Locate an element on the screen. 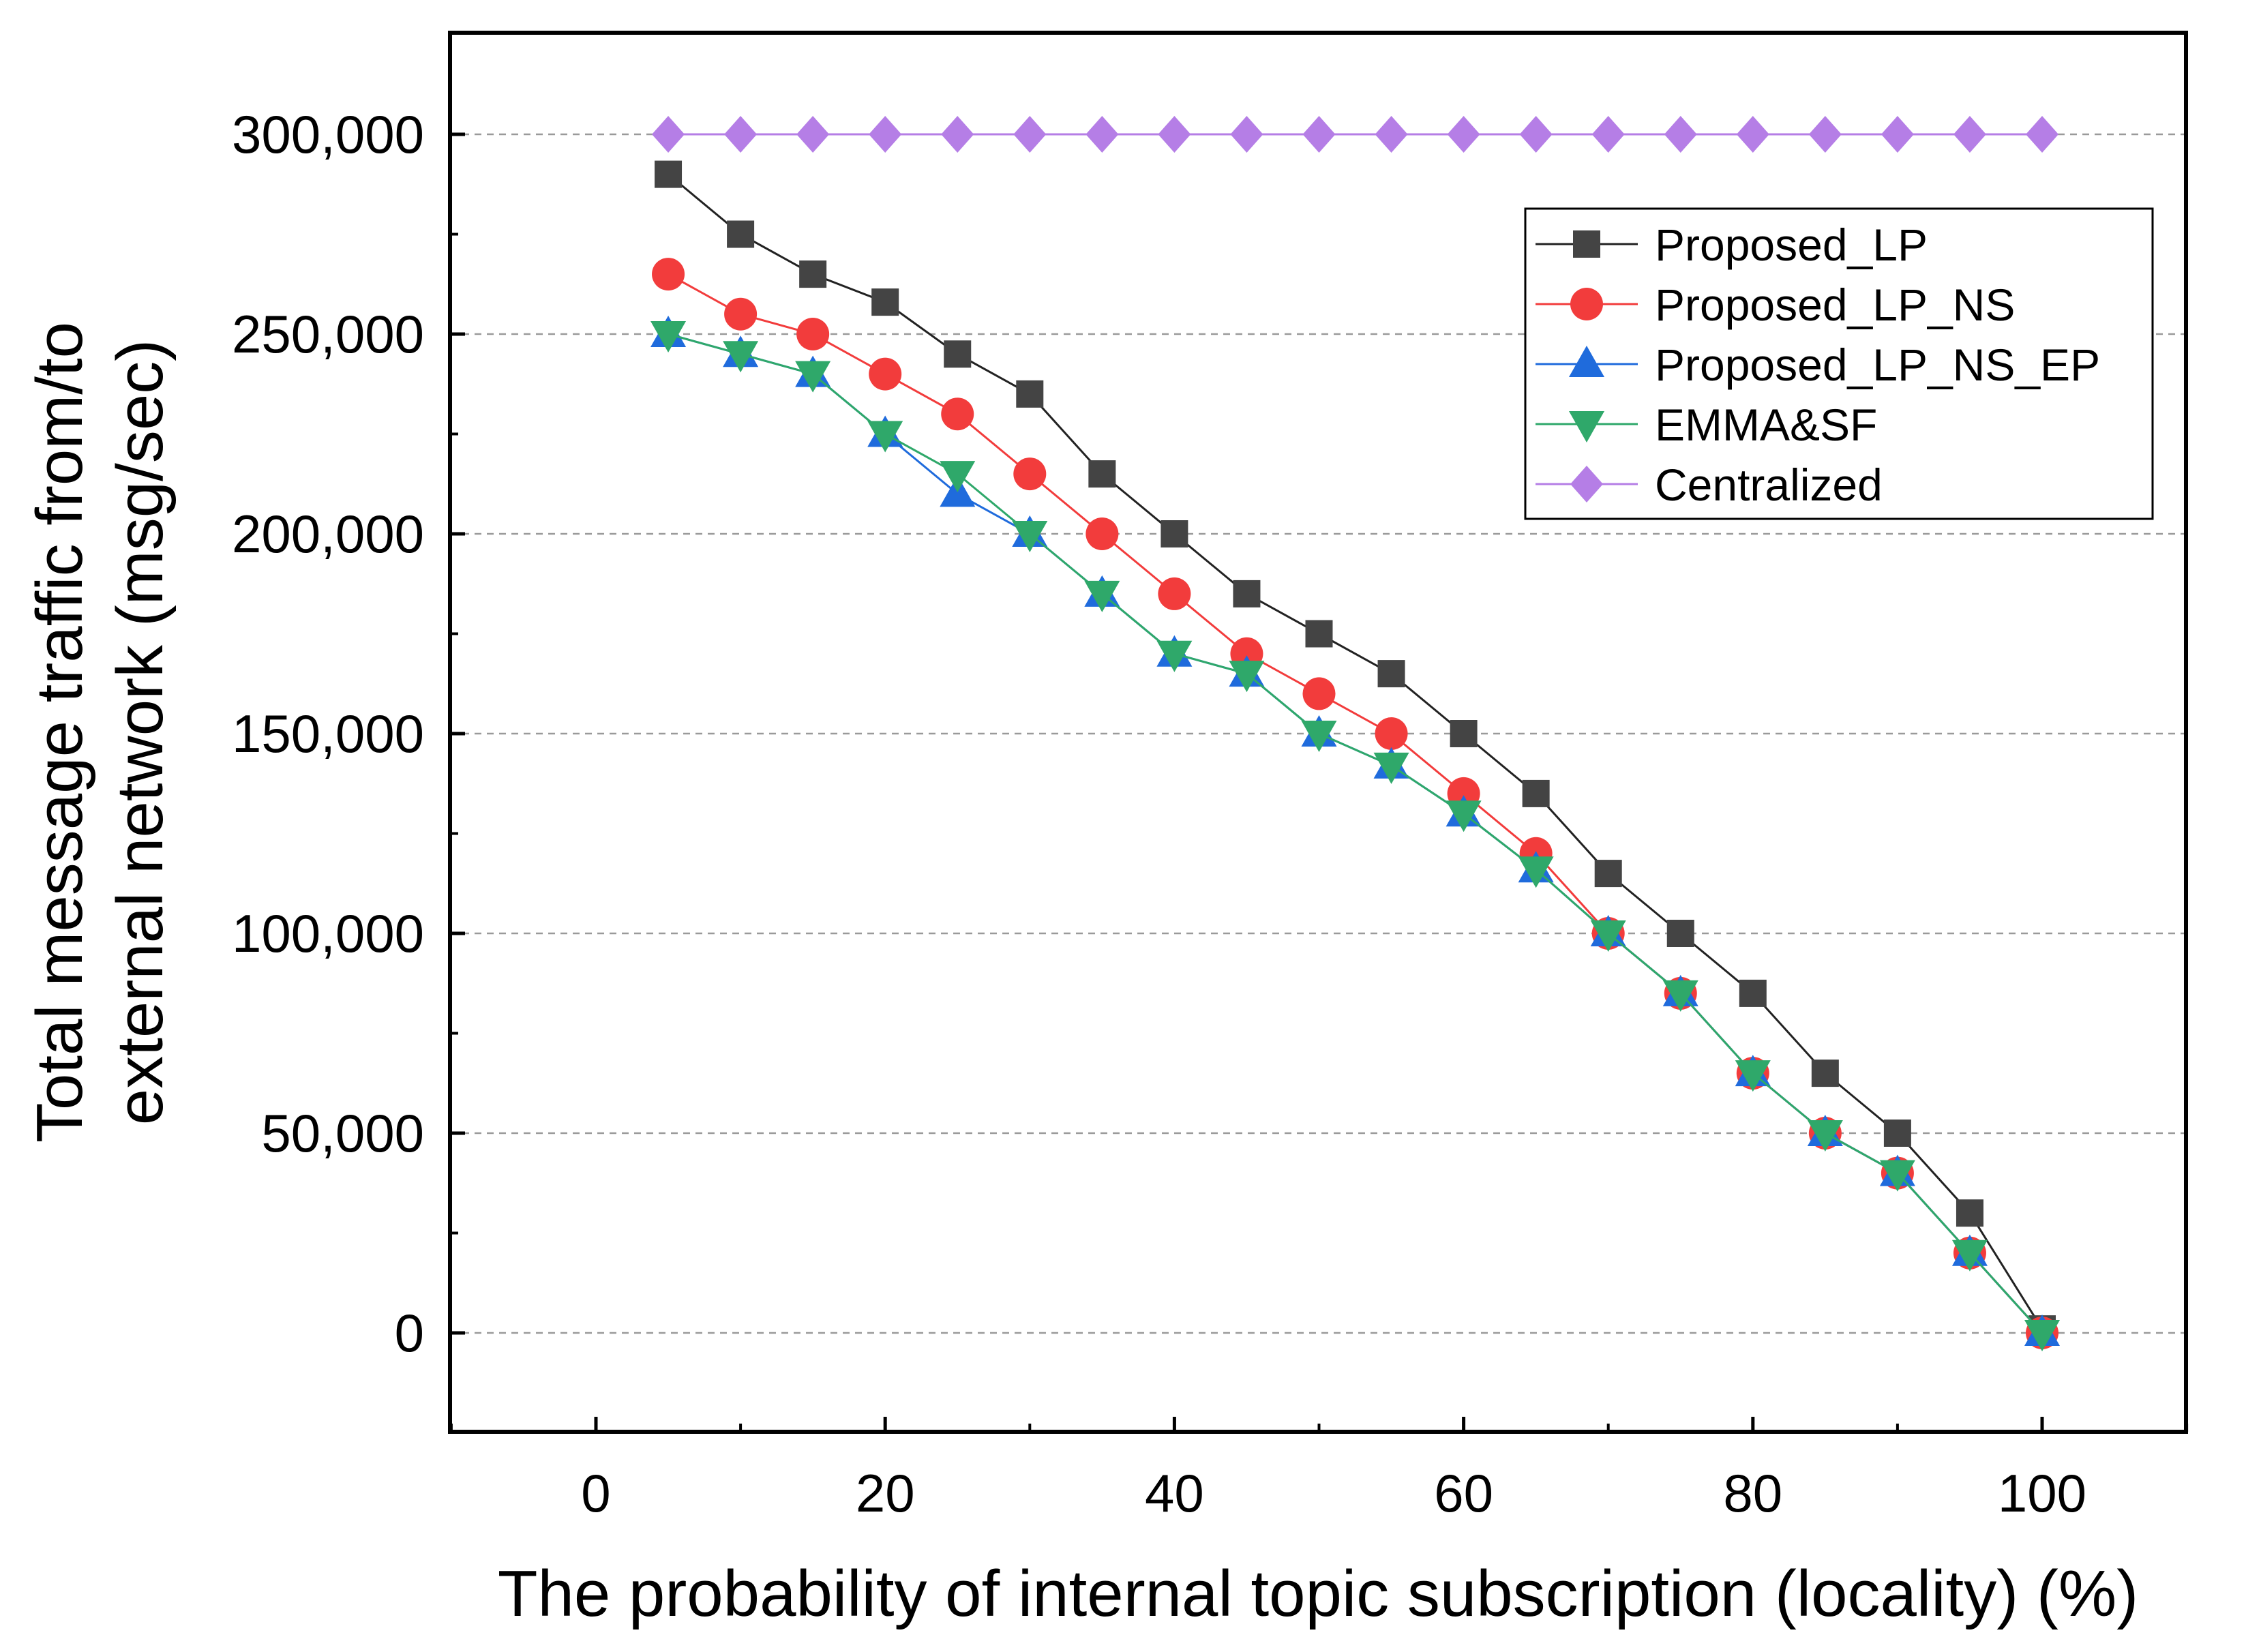  legend-label: Proposed_LP_NS is located at coordinates (1835, 305).